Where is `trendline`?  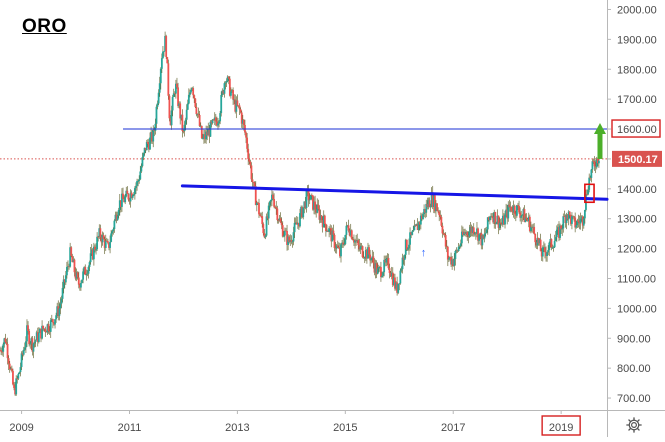 trendline is located at coordinates (394, 192).